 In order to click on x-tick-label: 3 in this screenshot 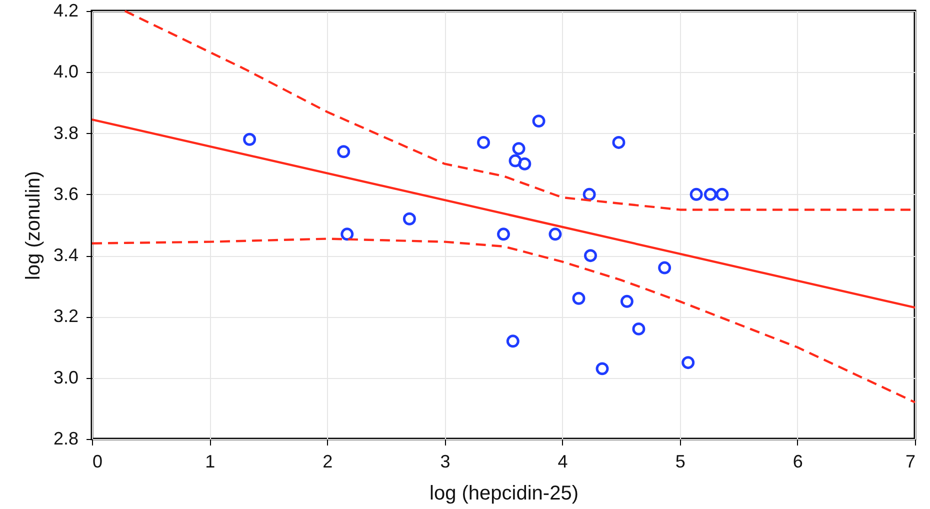, I will do `click(445, 462)`.